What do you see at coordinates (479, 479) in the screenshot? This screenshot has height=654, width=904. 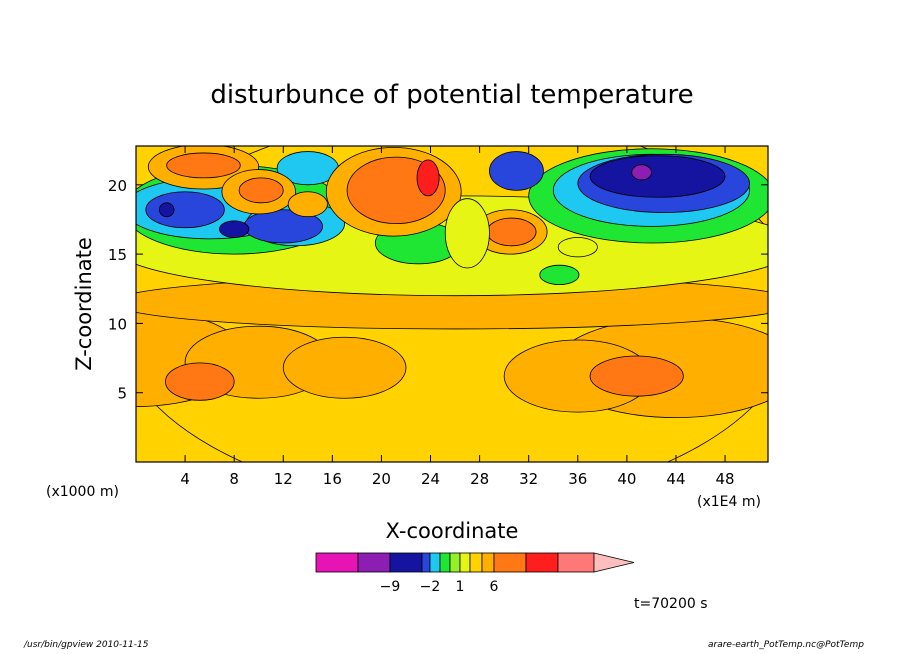 I see `x-tick-label-28: 28` at bounding box center [479, 479].